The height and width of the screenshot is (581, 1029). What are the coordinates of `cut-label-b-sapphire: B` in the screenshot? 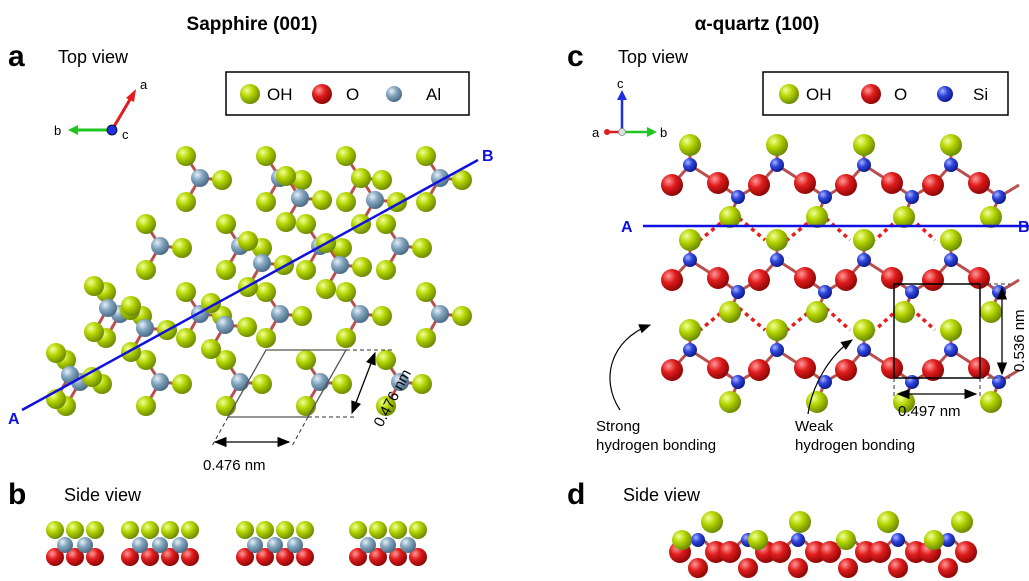 It's located at (488, 156).